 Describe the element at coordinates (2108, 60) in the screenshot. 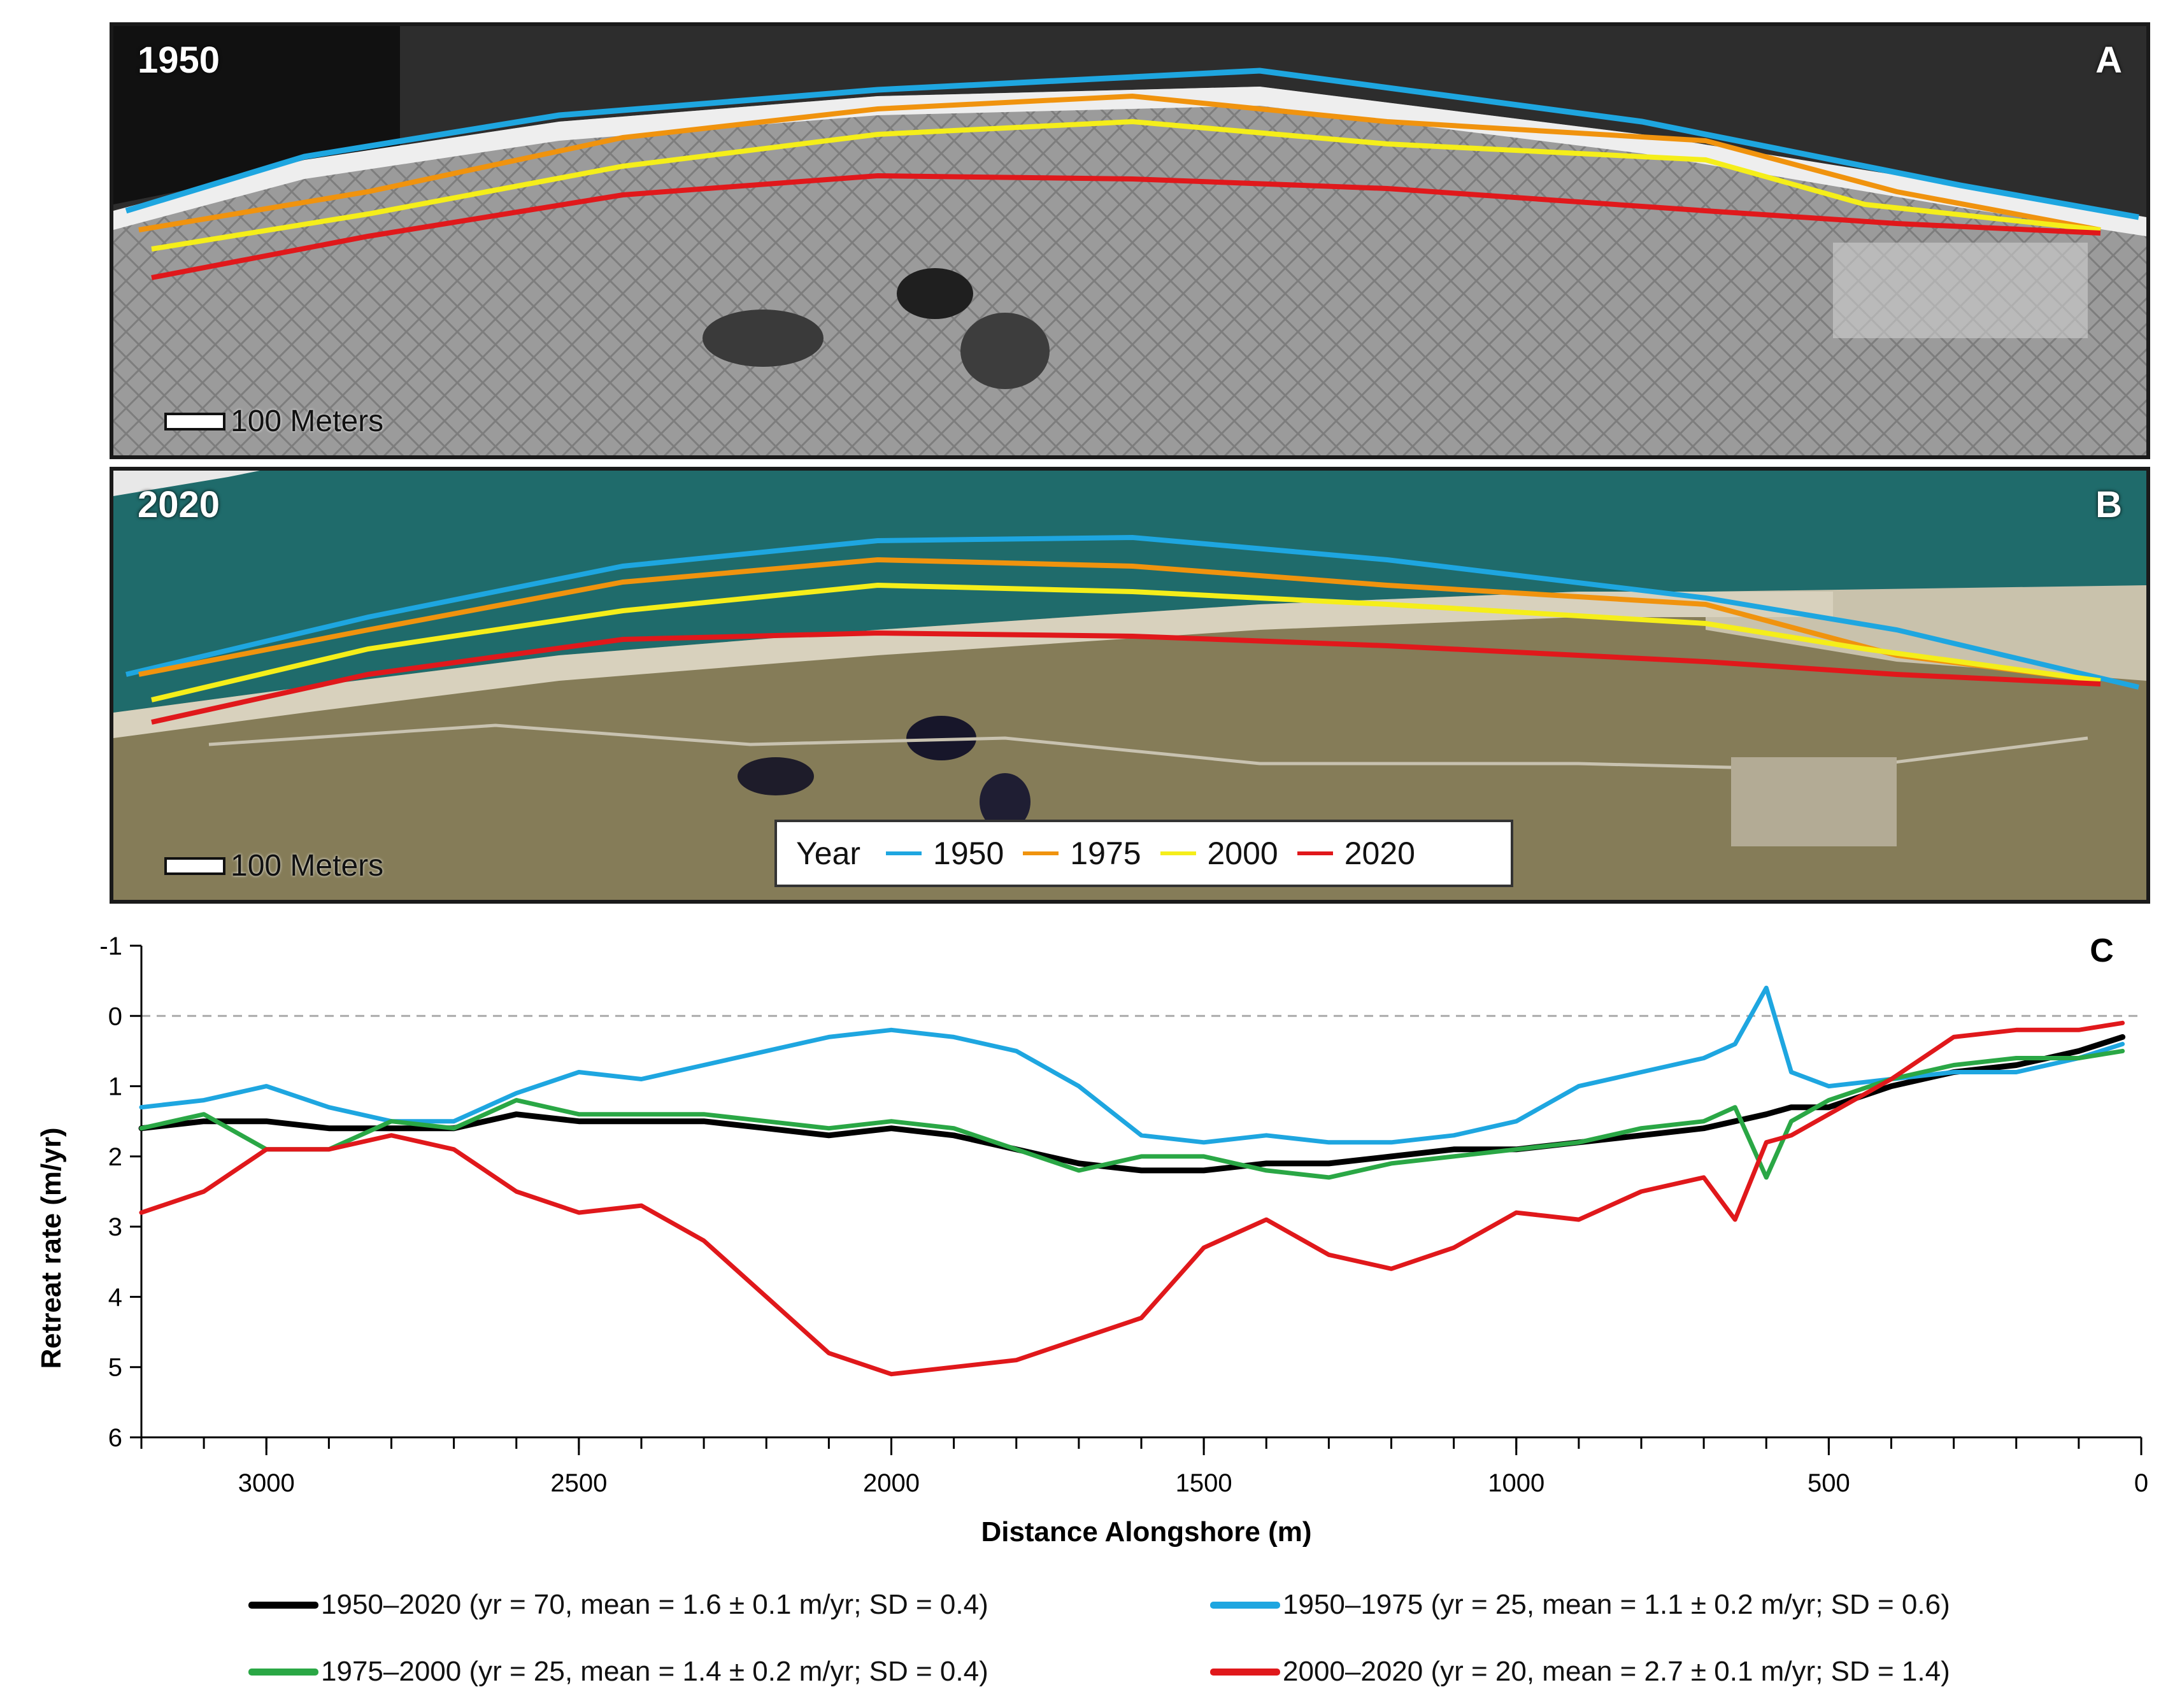

I see `panel-a-letter: A` at that location.